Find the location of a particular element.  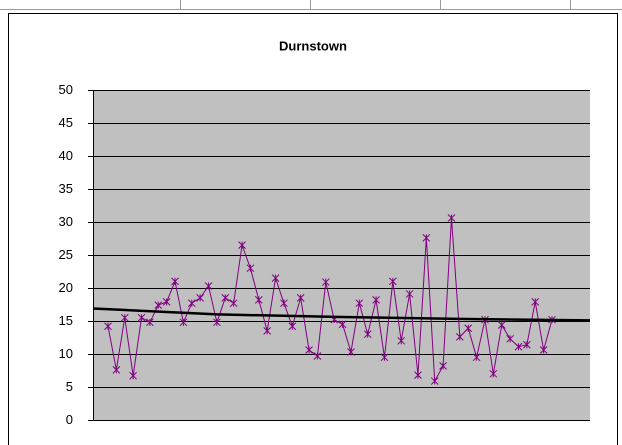

y-tick-label: 35 is located at coordinates (66, 188).